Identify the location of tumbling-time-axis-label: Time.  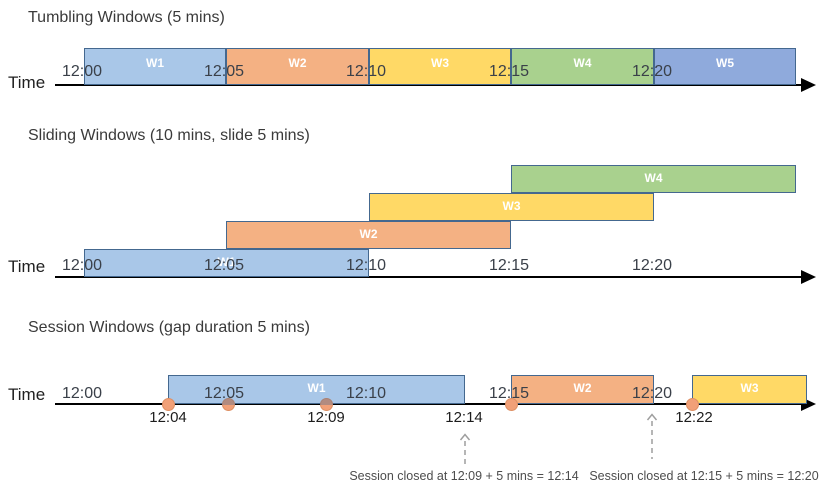
(27, 82).